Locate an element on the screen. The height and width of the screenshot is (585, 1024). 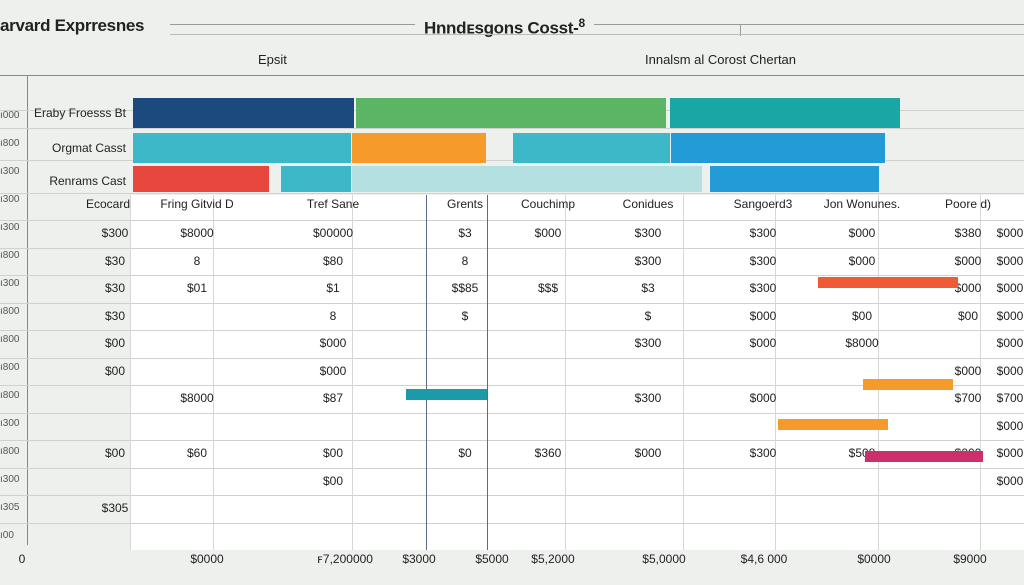
title-rule-lower is located at coordinates (597, 34).